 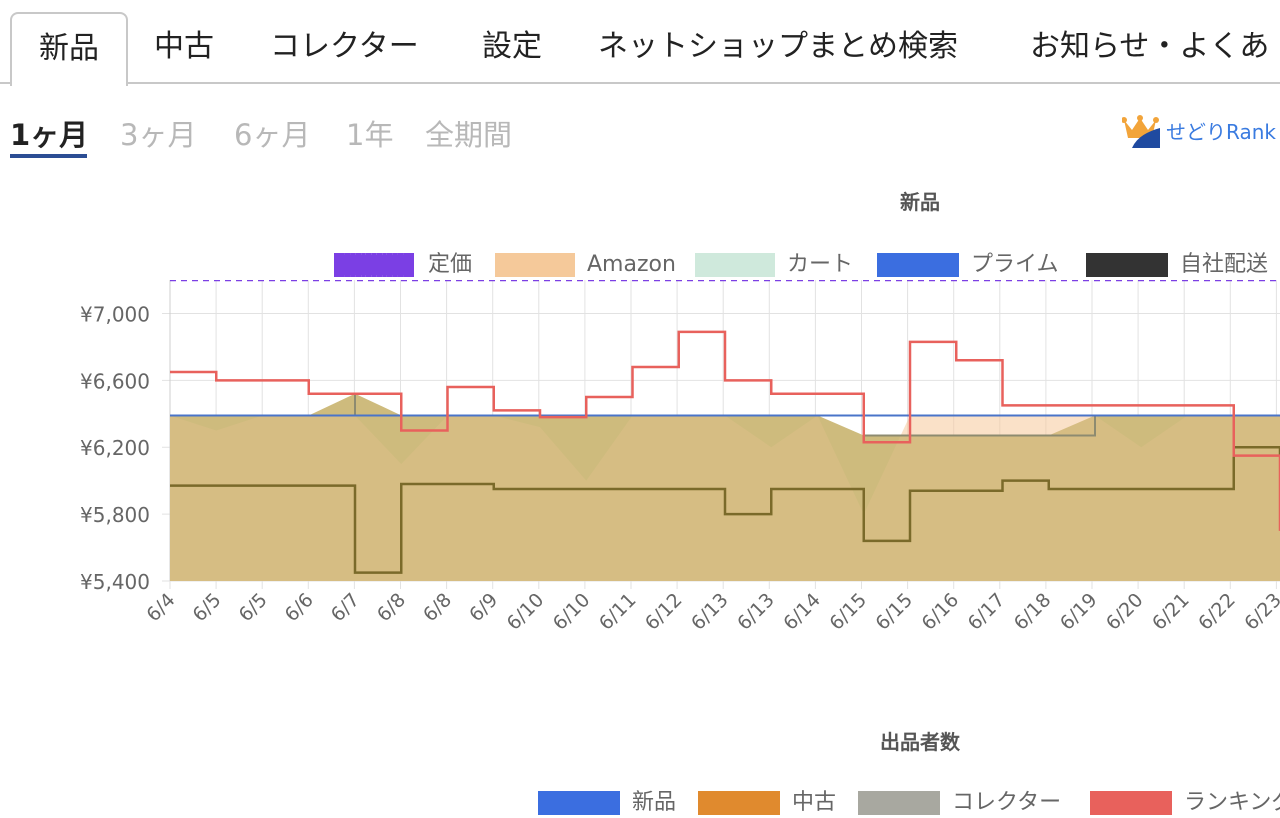 What do you see at coordinates (920, 742) in the screenshot?
I see `seller-count-chart-title: 出品者数` at bounding box center [920, 742].